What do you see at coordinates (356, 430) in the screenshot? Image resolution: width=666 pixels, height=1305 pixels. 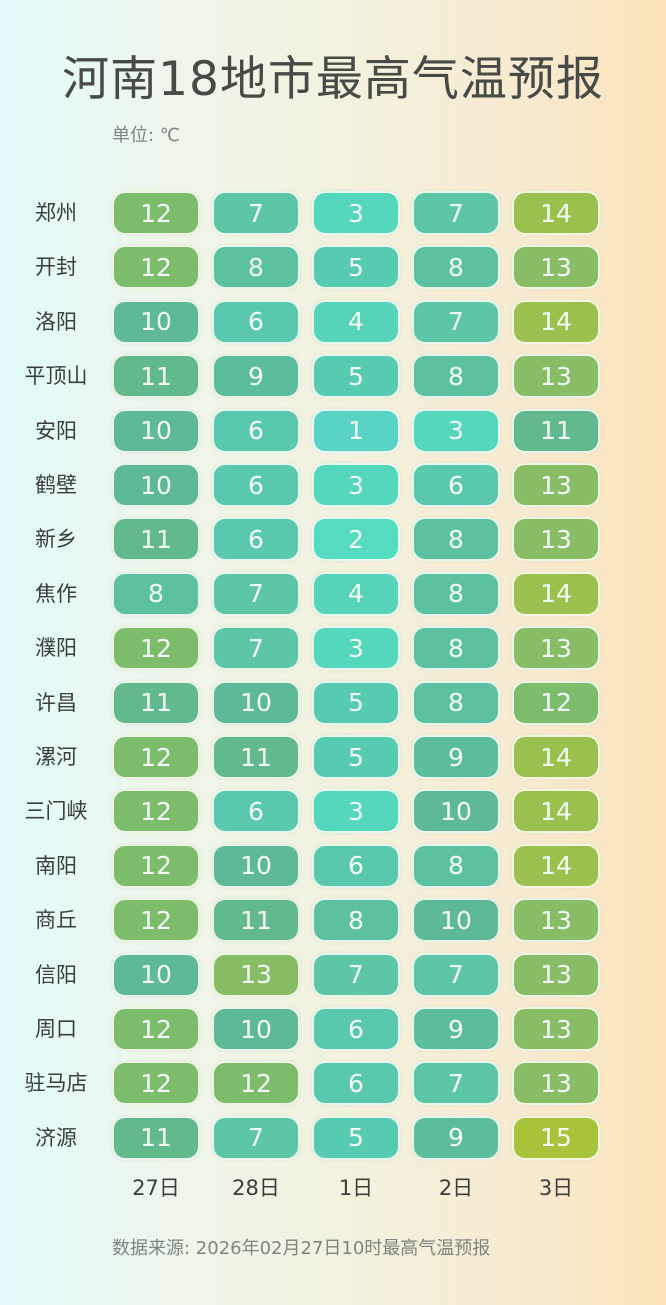 I see `temperature-cell: 1` at bounding box center [356, 430].